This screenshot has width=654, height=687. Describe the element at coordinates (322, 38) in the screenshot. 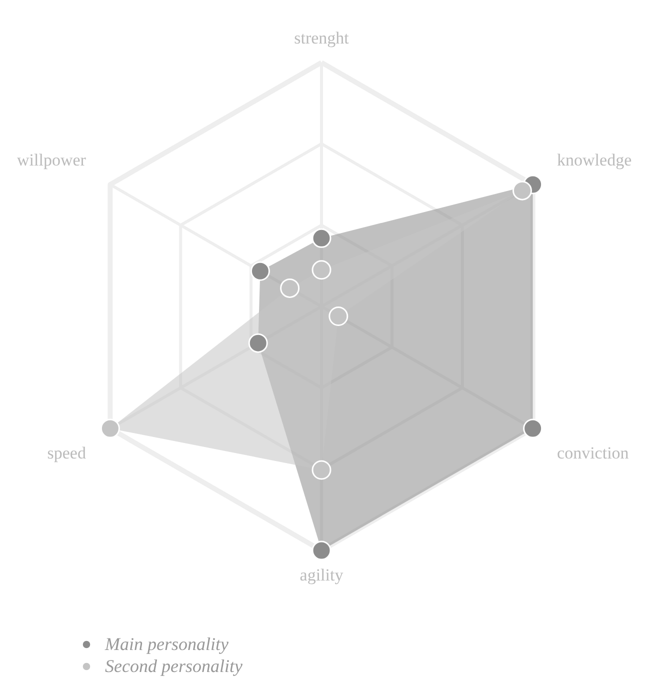

I see `spoke-label: strenght` at that location.